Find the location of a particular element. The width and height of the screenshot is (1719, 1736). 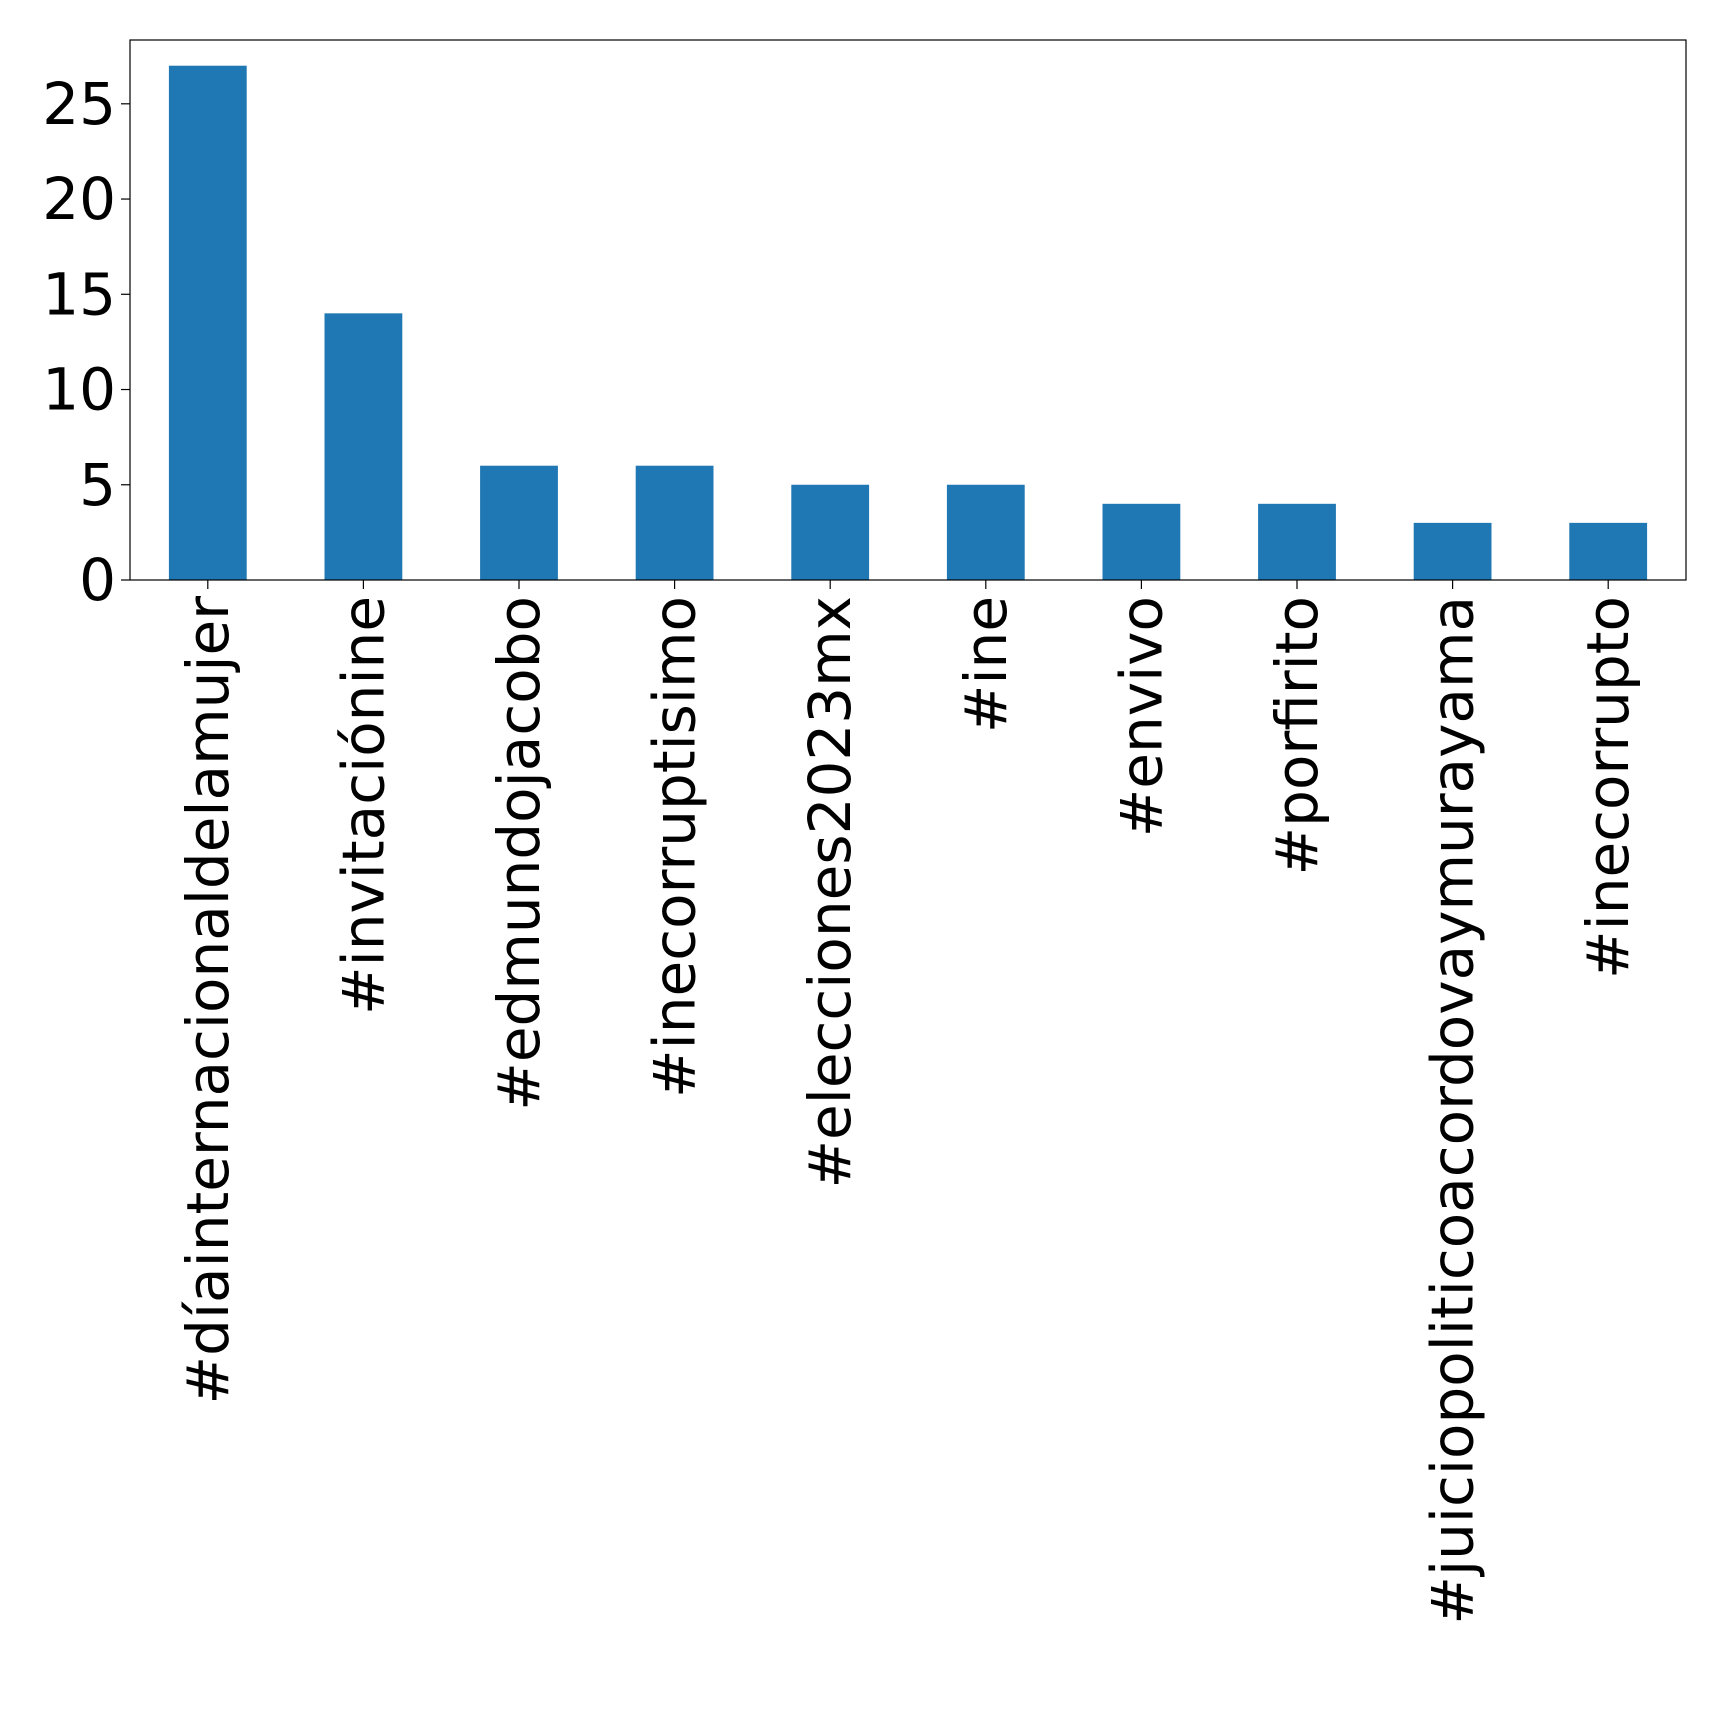

x-tick-label: #díainternacionaldelamujer is located at coordinates (208, 1000).